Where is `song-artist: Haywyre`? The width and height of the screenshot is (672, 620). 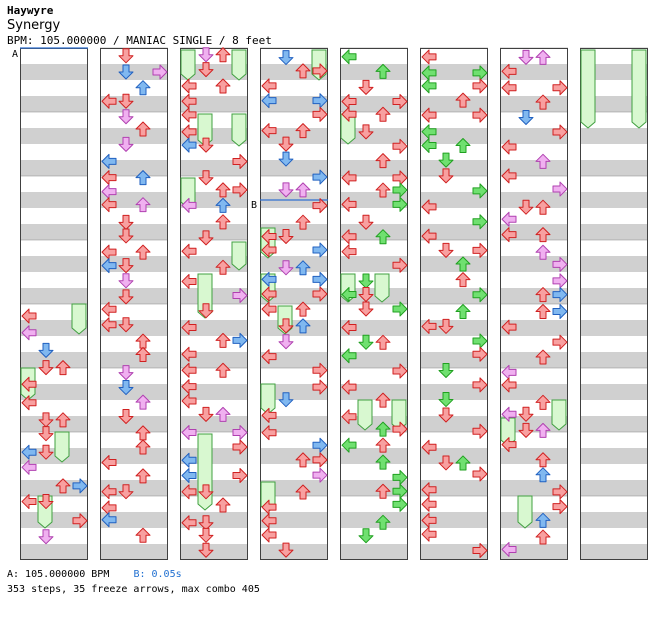 song-artist: Haywyre is located at coordinates (30, 10).